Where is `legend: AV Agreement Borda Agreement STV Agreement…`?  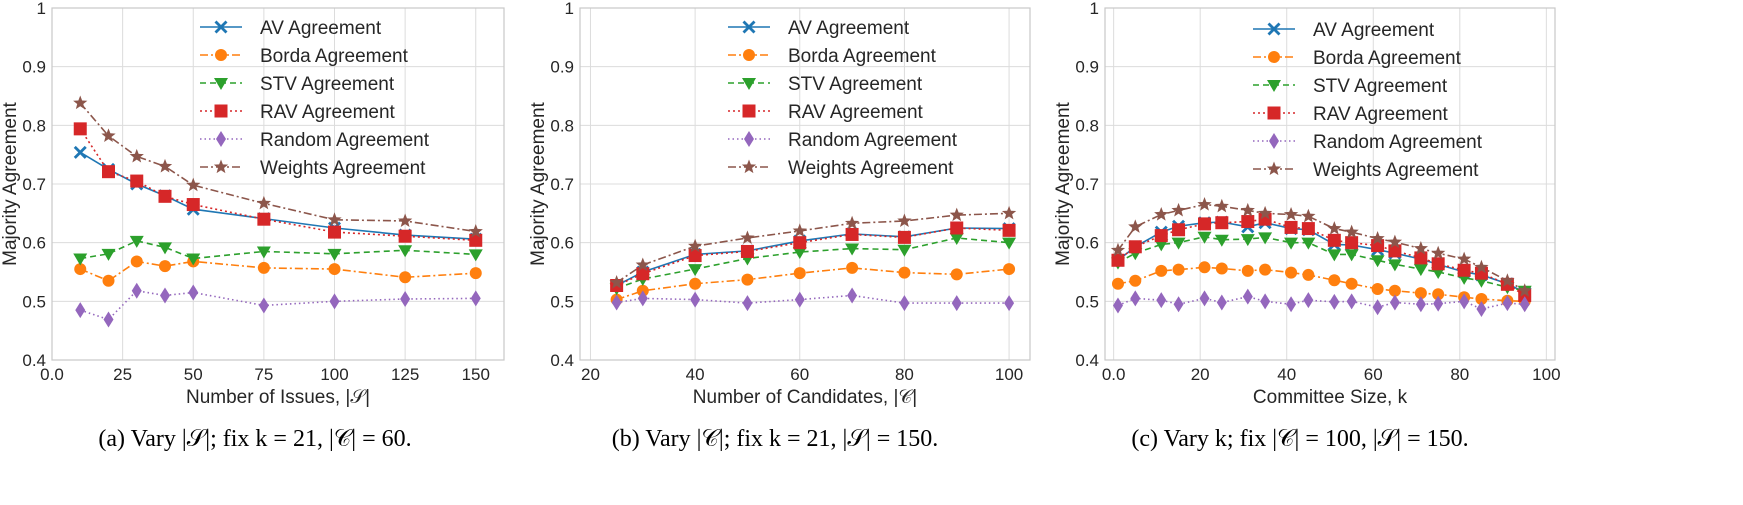
legend: AV Agreement Borda Agreement STV Agreement… is located at coordinates (843, 98).